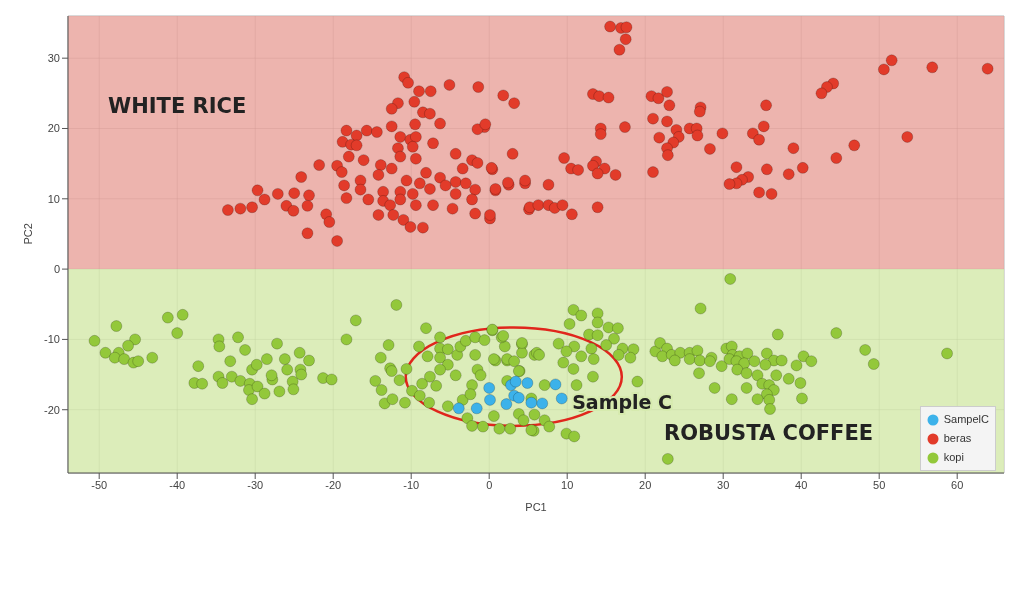  Describe the element at coordinates (567, 484) in the screenshot. I see `x-tick-label: 10` at that location.